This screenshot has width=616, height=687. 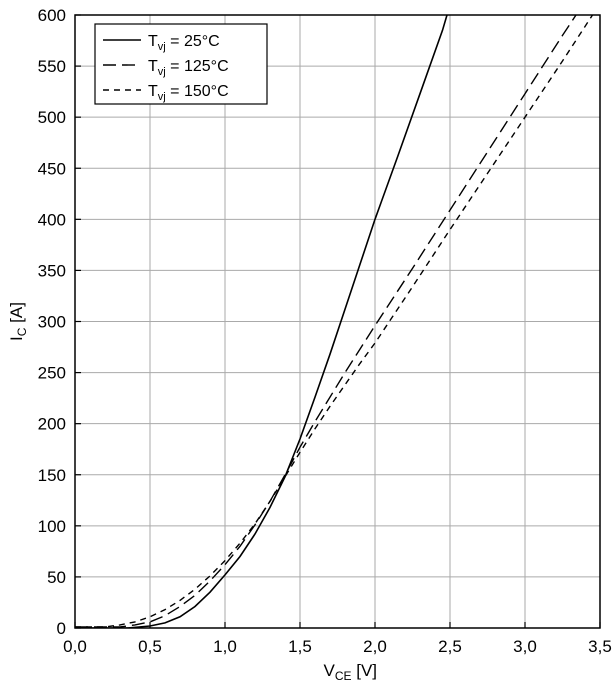 What do you see at coordinates (52, 168) in the screenshot?
I see `y-tick-label: 450` at bounding box center [52, 168].